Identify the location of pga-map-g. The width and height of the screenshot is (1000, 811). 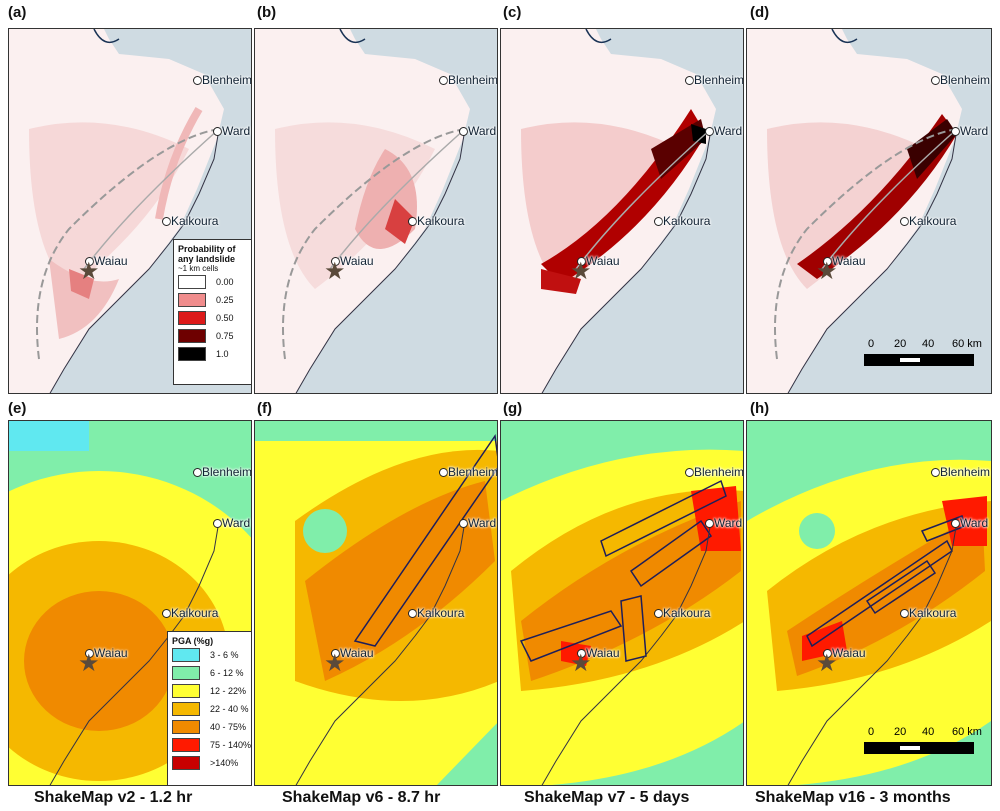
(622, 603).